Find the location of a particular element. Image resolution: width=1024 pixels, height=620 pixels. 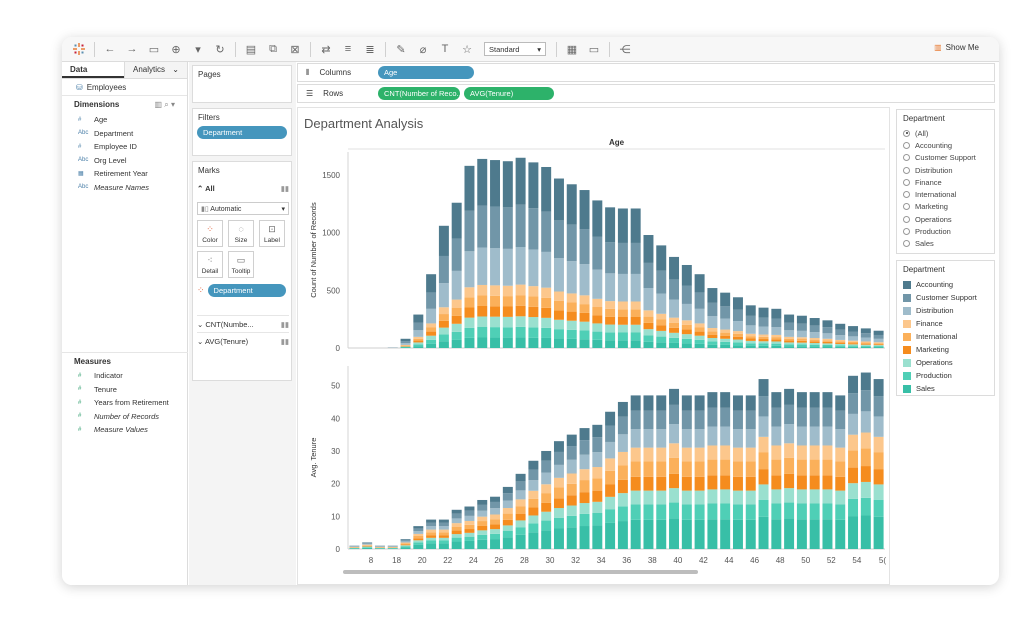

swap-rows-columns-icon: ⇄ is located at coordinates (326, 49).